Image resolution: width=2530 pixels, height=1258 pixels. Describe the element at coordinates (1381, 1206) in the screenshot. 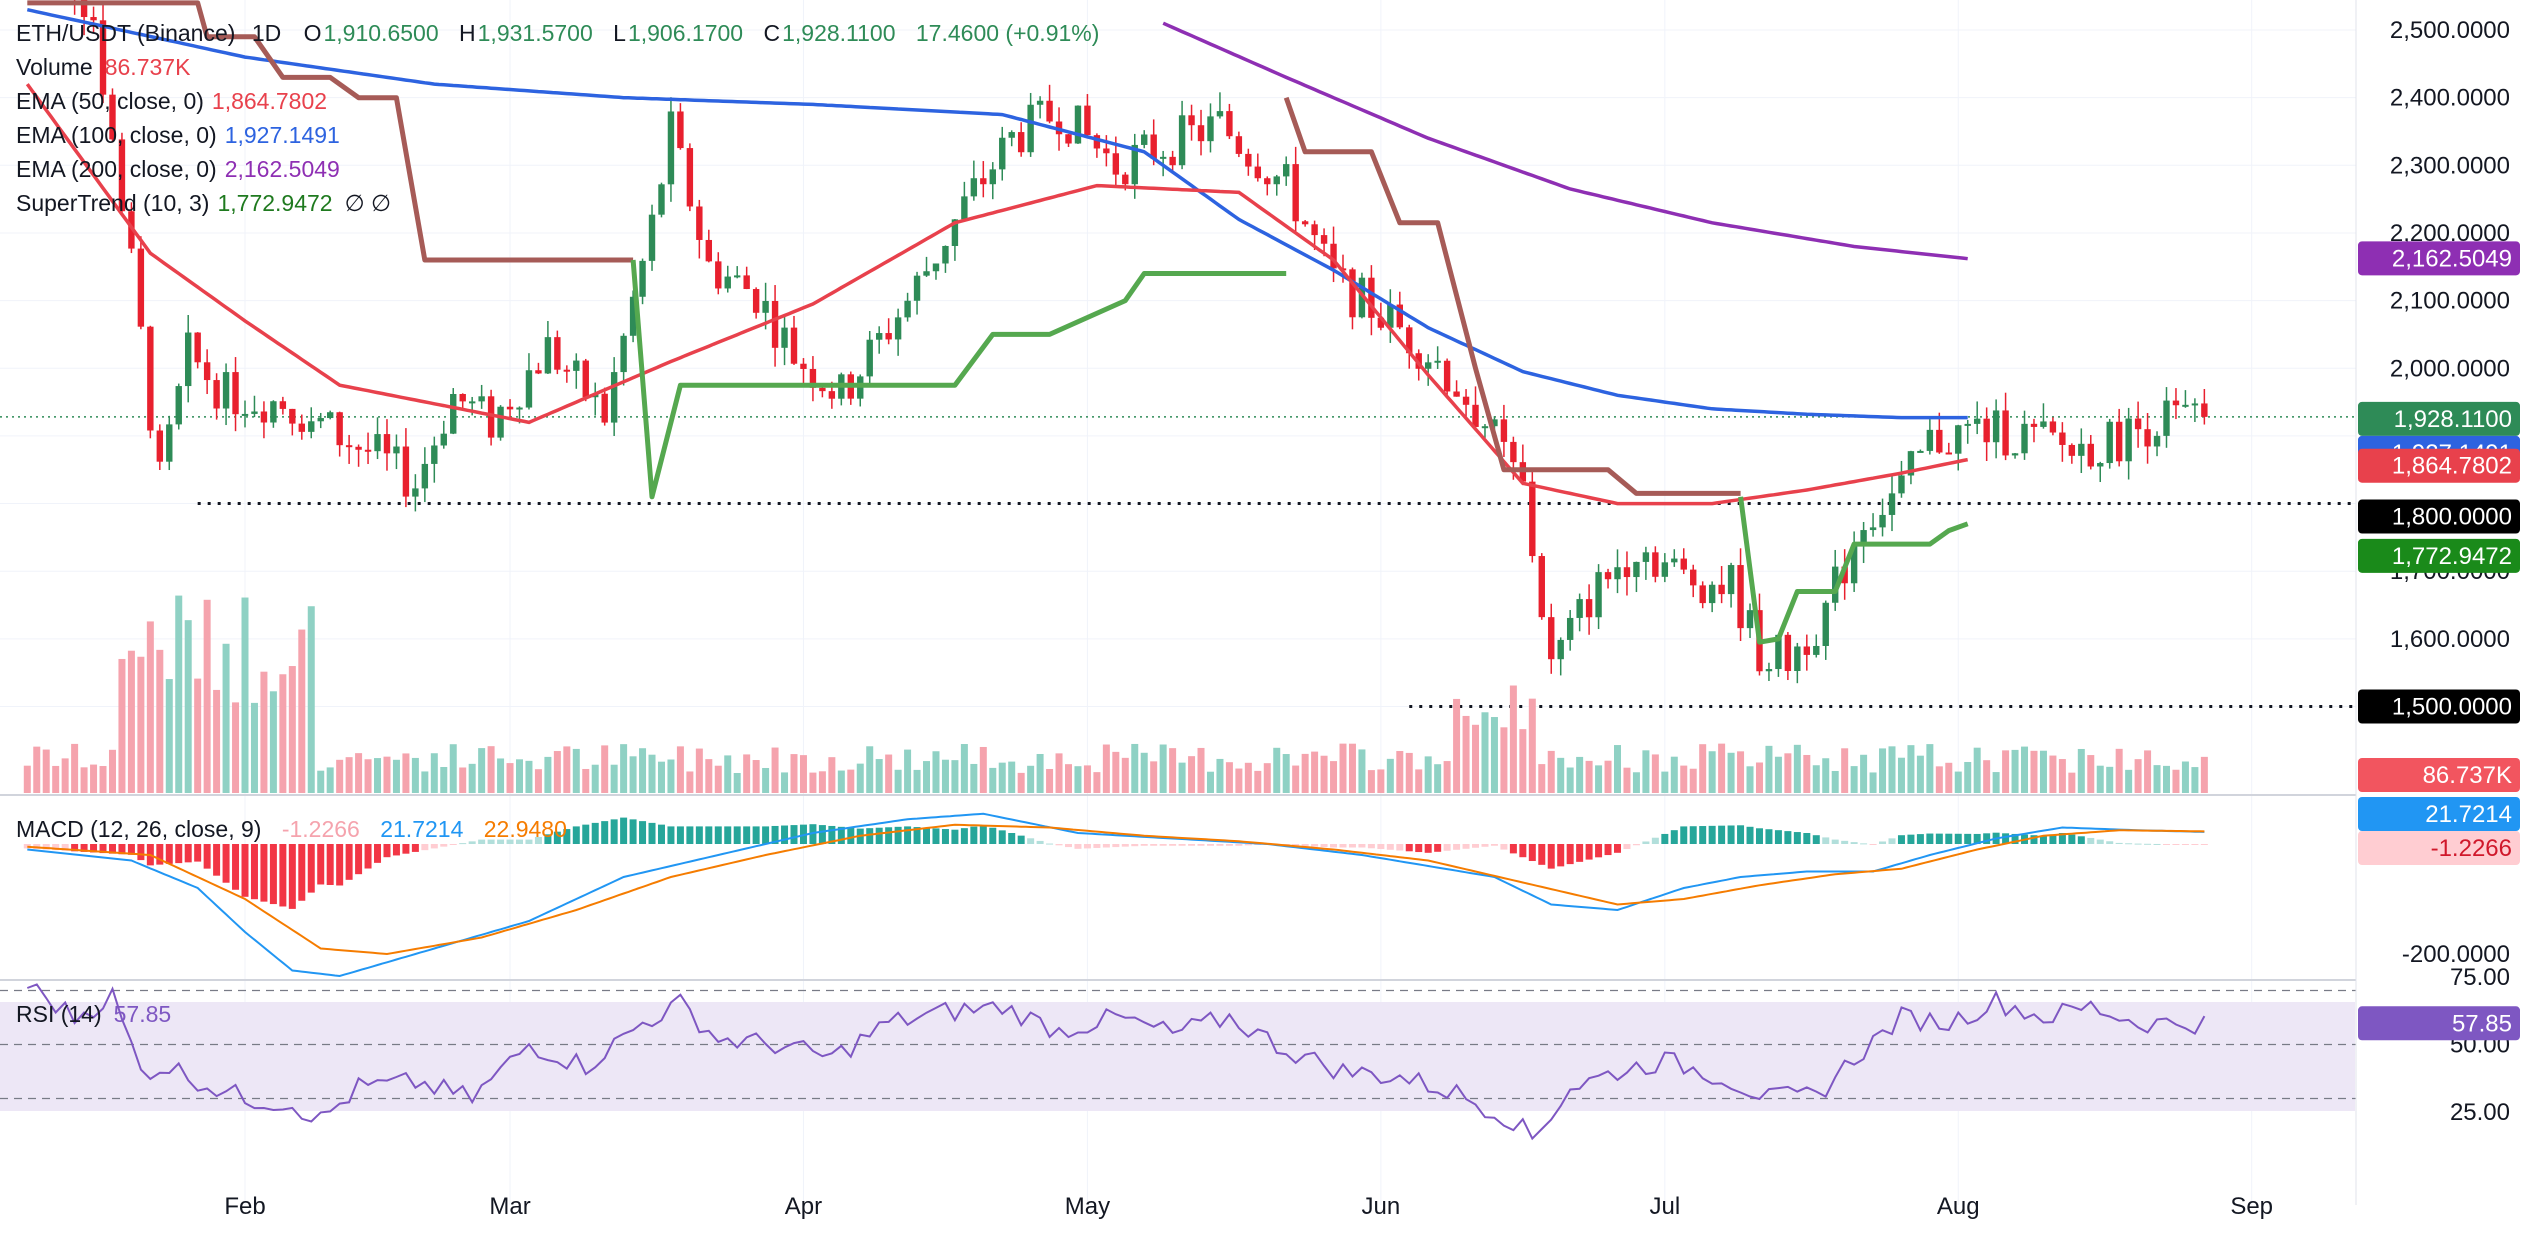

I see `time-tick-label: Jun` at that location.